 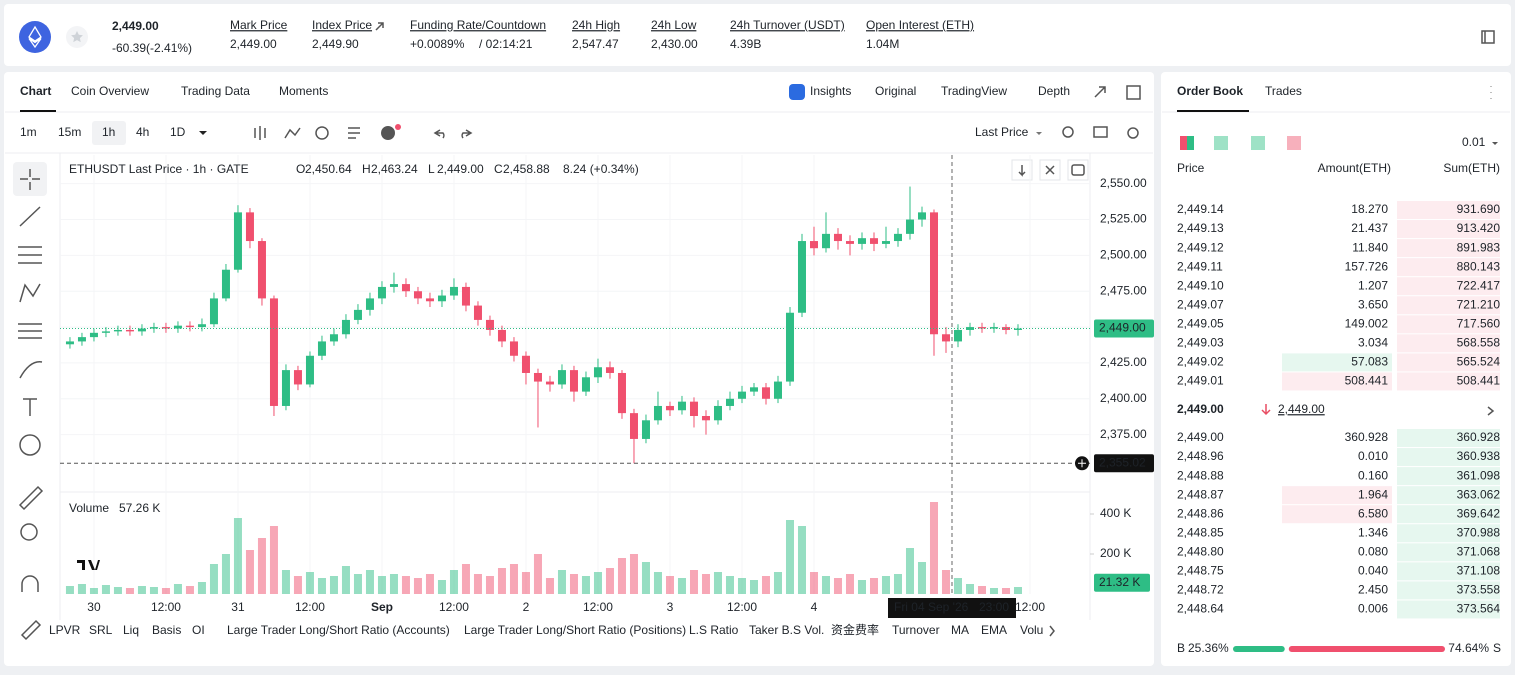 What do you see at coordinates (1200, 209) in the screenshot?
I see `book-price: 2,449.14` at bounding box center [1200, 209].